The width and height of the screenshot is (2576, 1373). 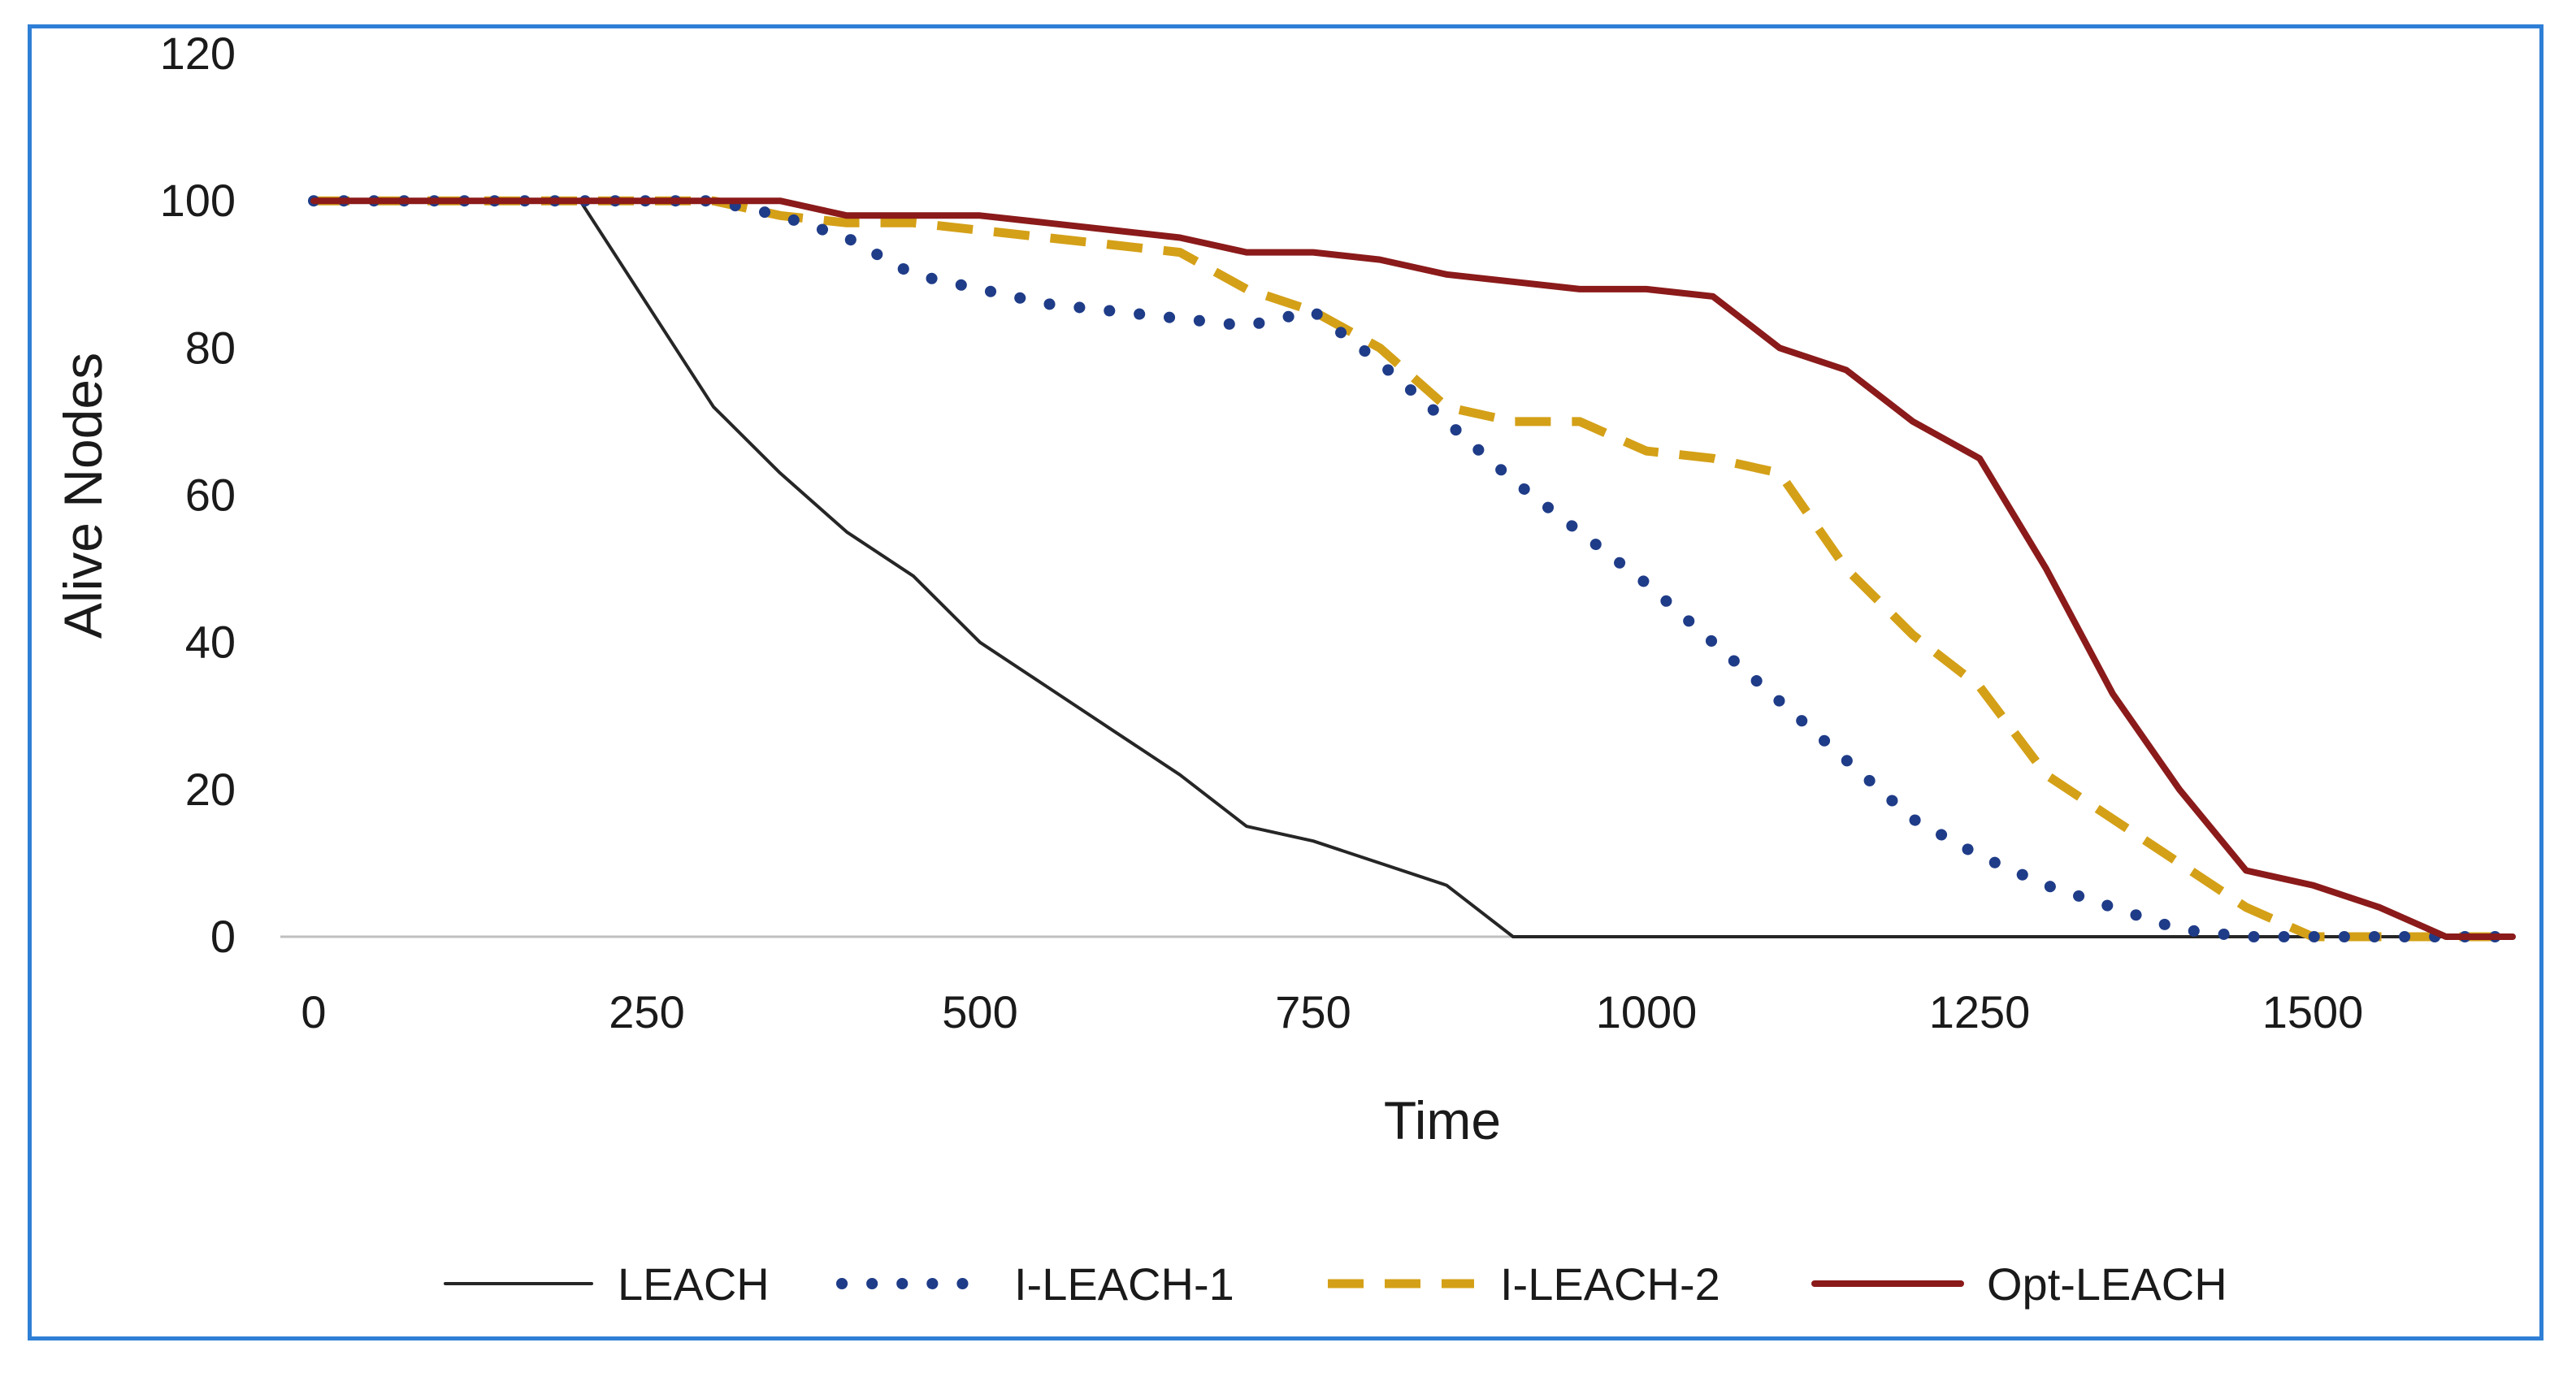 What do you see at coordinates (1124, 1284) in the screenshot?
I see `legend-label-i-leach-1: I-LEACH-1` at bounding box center [1124, 1284].